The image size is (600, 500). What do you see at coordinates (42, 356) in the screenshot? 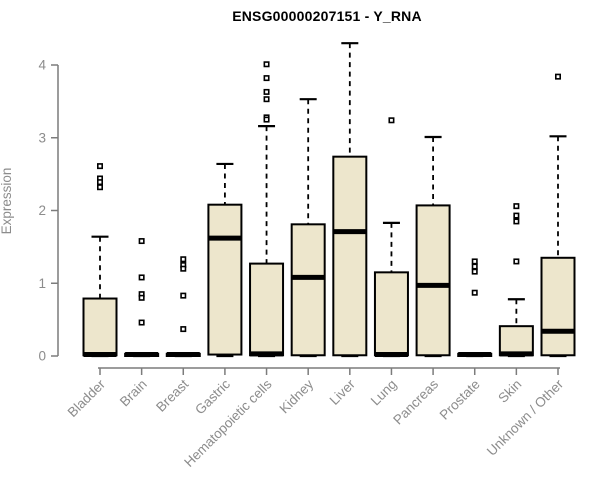
I see `y-tick-label: 0` at bounding box center [42, 356].